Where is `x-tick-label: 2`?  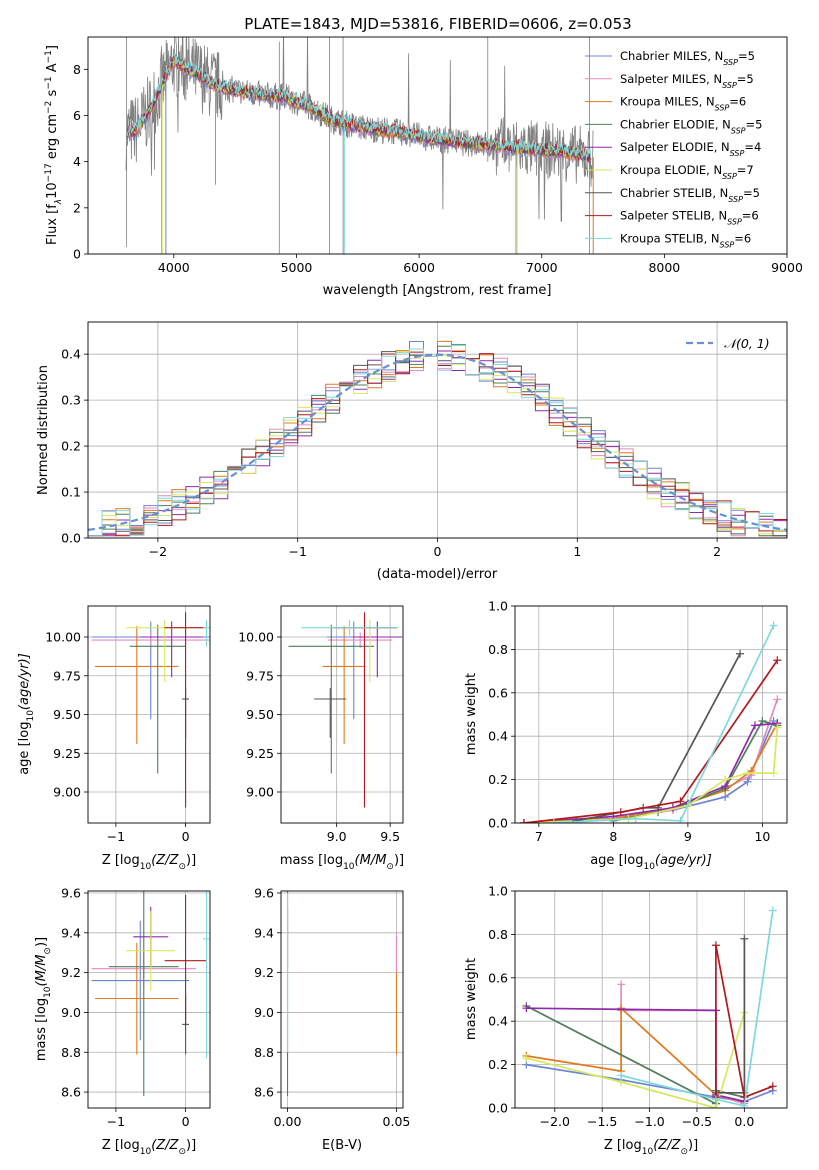
x-tick-label: 2 is located at coordinates (717, 551).